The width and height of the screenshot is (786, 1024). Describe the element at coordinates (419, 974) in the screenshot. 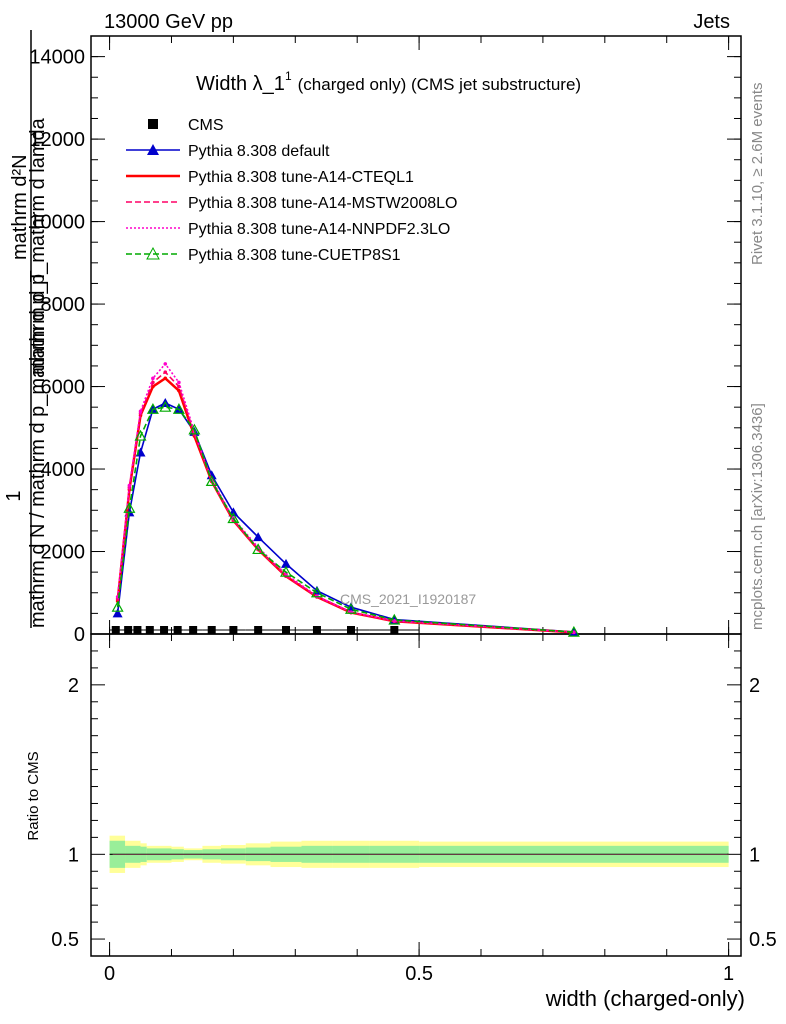

I see `xtick-label: 0.5` at that location.